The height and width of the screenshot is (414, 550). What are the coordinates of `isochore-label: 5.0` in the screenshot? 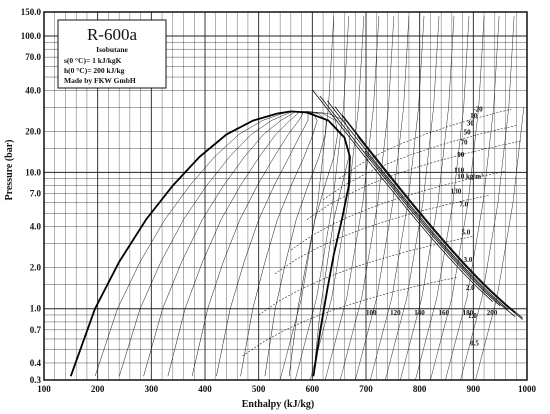 It's located at (466, 232).